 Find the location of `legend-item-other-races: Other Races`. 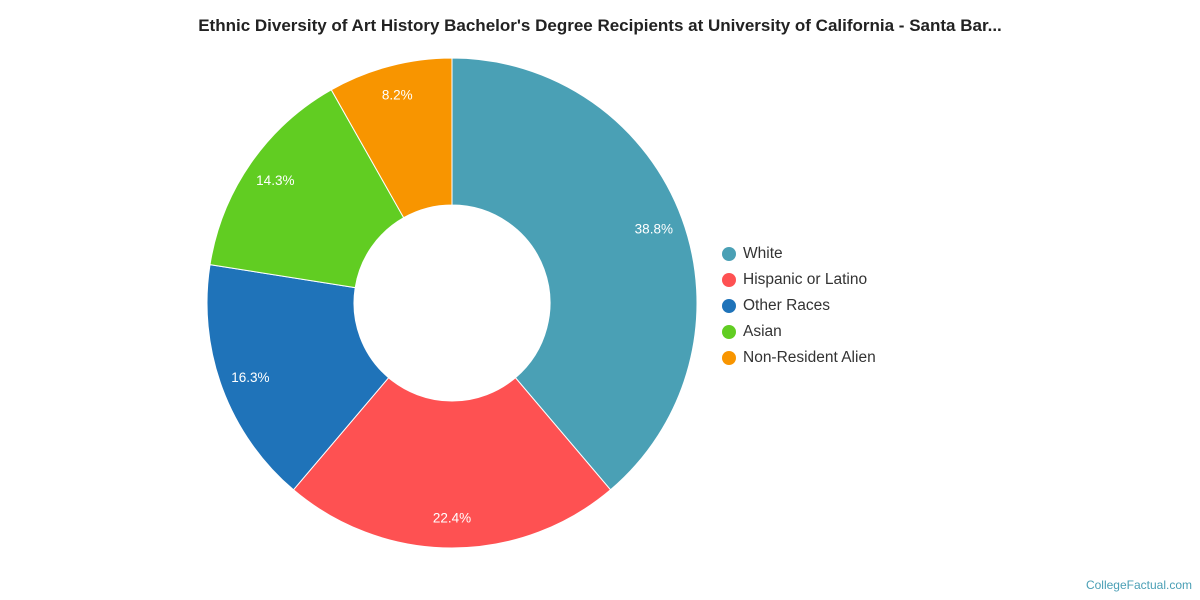

legend-item-other-races: Other Races is located at coordinates (799, 306).